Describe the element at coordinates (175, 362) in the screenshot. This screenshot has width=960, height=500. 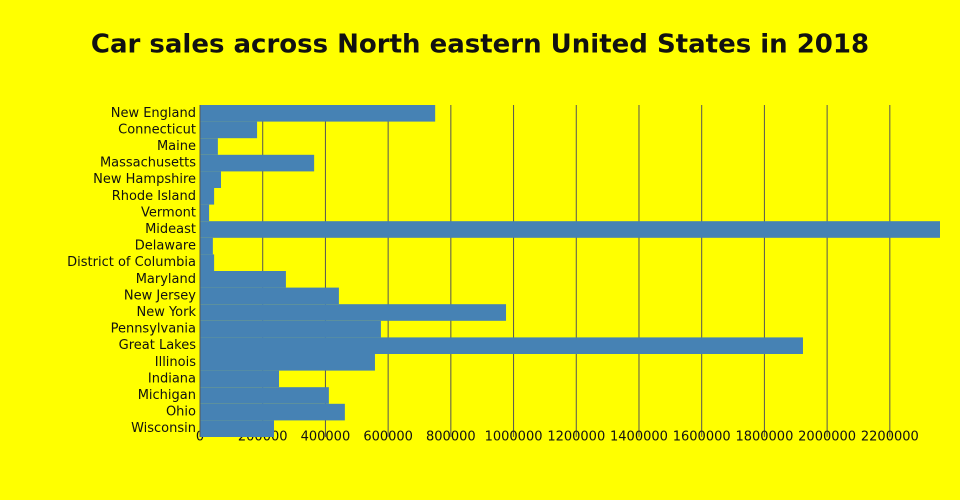
I see `y-tick-label: Illinois` at that location.